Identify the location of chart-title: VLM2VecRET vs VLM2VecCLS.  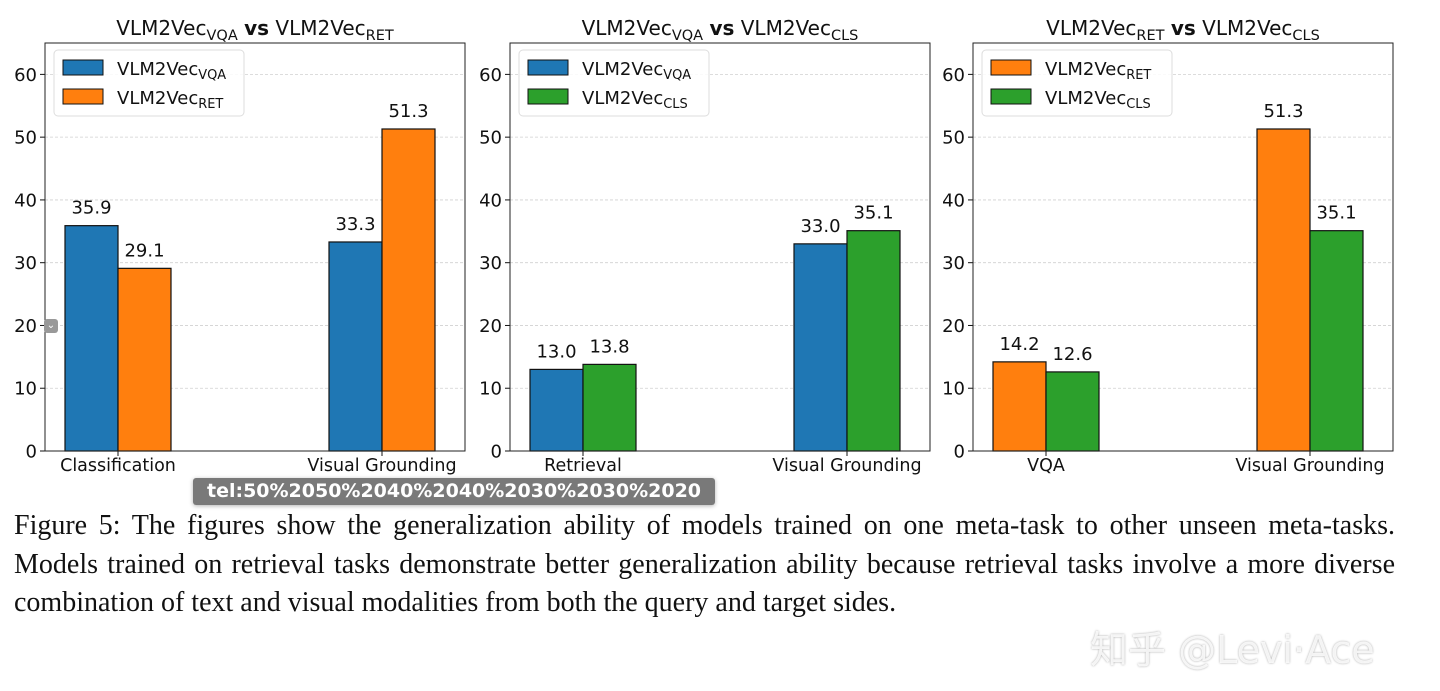
(1183, 30).